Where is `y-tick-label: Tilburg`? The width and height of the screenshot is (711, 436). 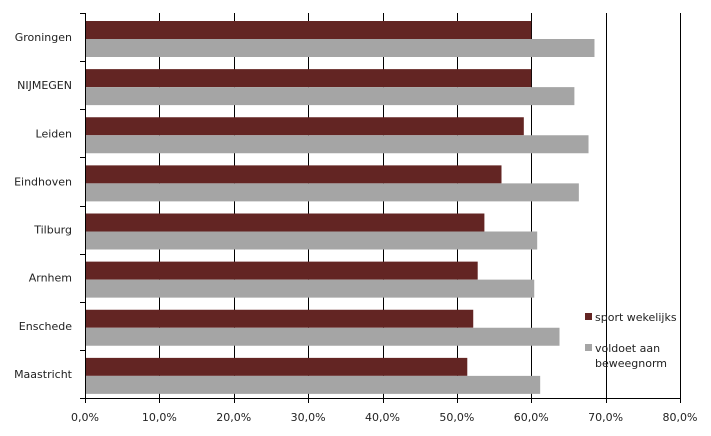
y-tick-label: Tilburg is located at coordinates (52, 230).